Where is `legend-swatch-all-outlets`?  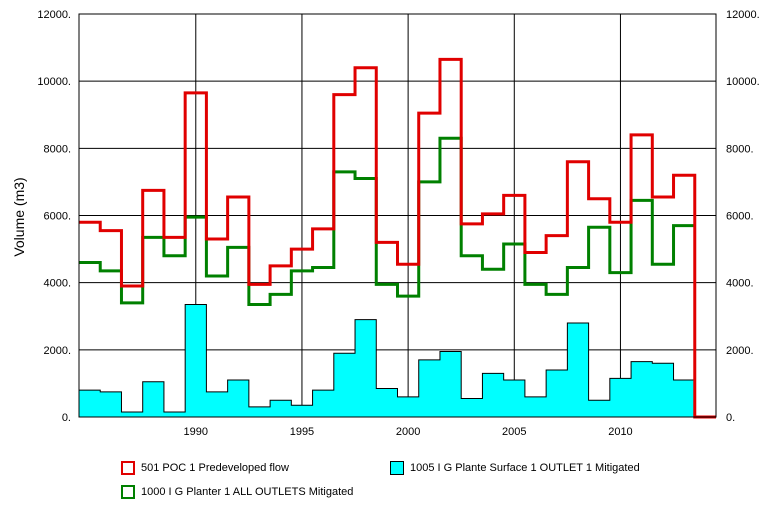 legend-swatch-all-outlets is located at coordinates (128, 492).